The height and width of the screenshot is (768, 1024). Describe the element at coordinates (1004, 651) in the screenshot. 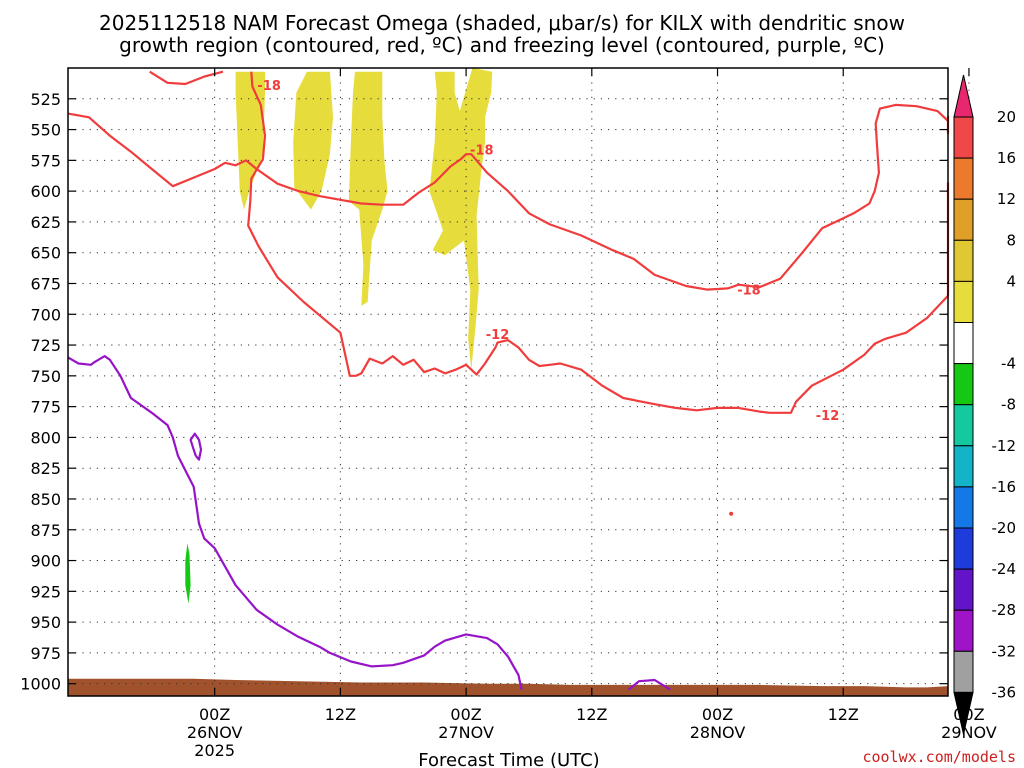

I see `colorbar-label: -32` at that location.